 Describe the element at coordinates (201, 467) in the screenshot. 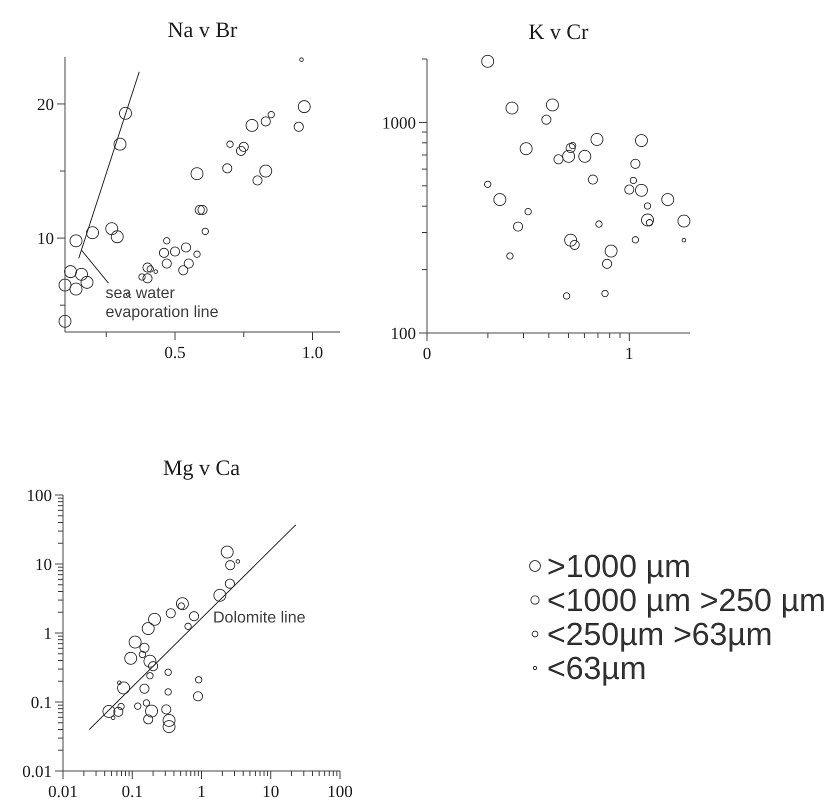

I see `chart-title: Mg v Ca` at that location.